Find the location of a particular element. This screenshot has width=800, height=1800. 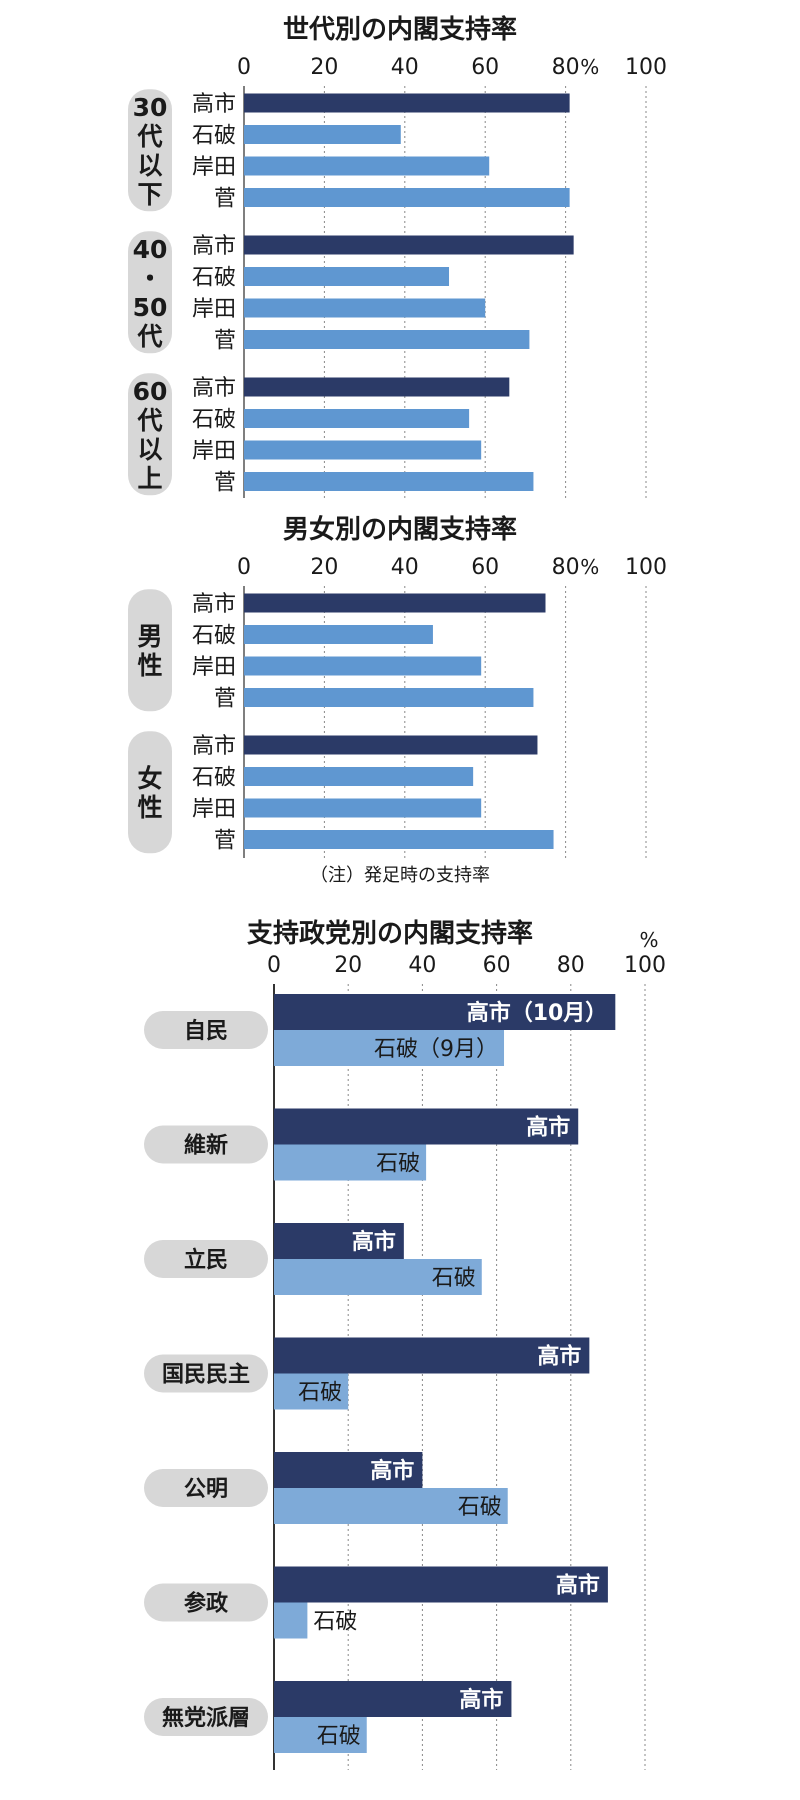

category-label: 公明 is located at coordinates (206, 1489).